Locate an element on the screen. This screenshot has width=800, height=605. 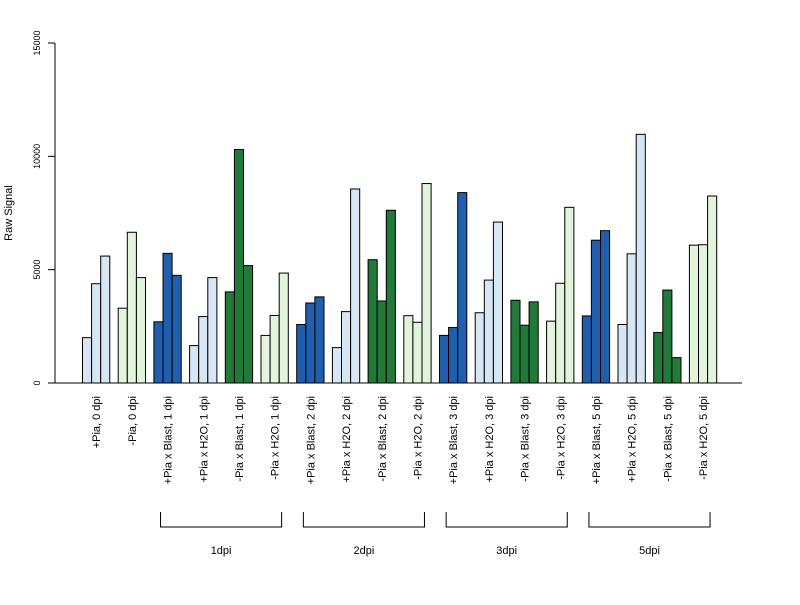
group-label: 5dpi is located at coordinates (649, 551).